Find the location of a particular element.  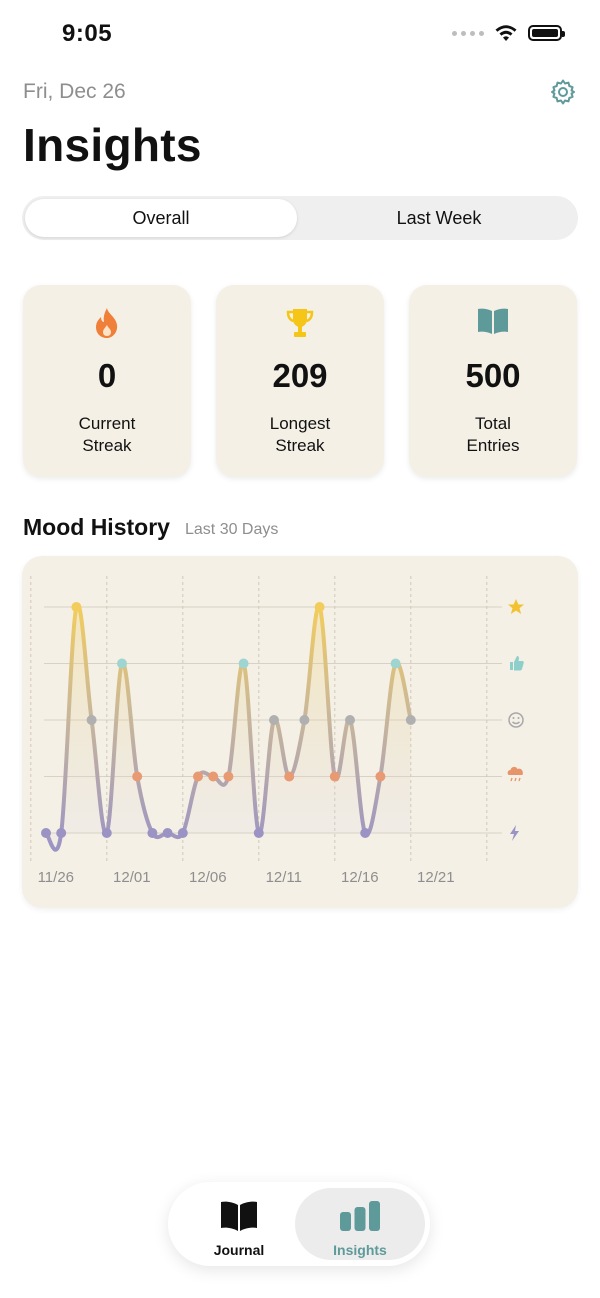

section-title-mood-history: Mood History is located at coordinates (96, 527).